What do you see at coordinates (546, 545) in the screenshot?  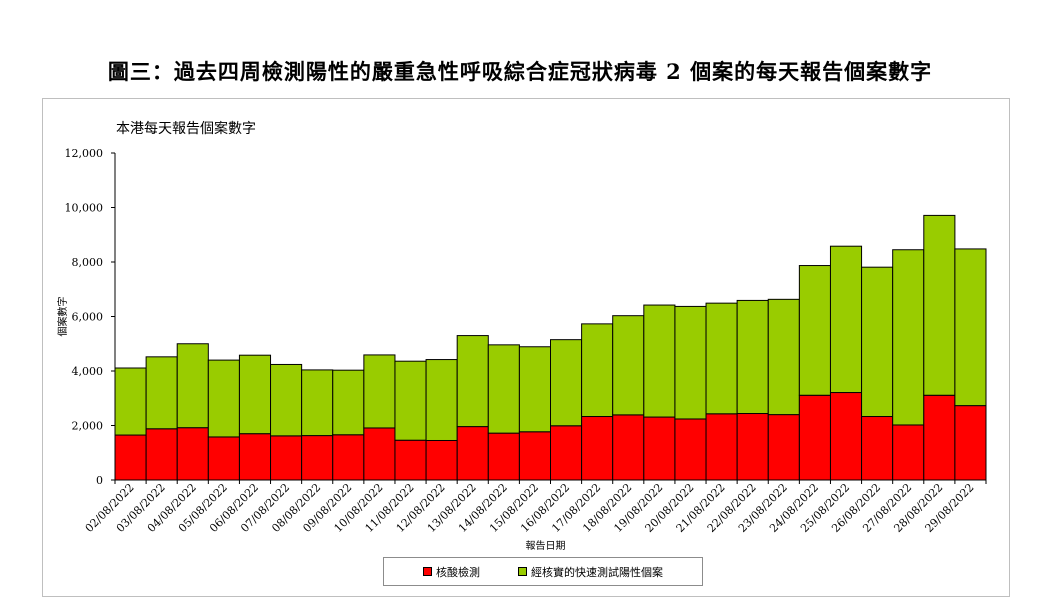 I see `x-axis-title: 報告日期` at bounding box center [546, 545].